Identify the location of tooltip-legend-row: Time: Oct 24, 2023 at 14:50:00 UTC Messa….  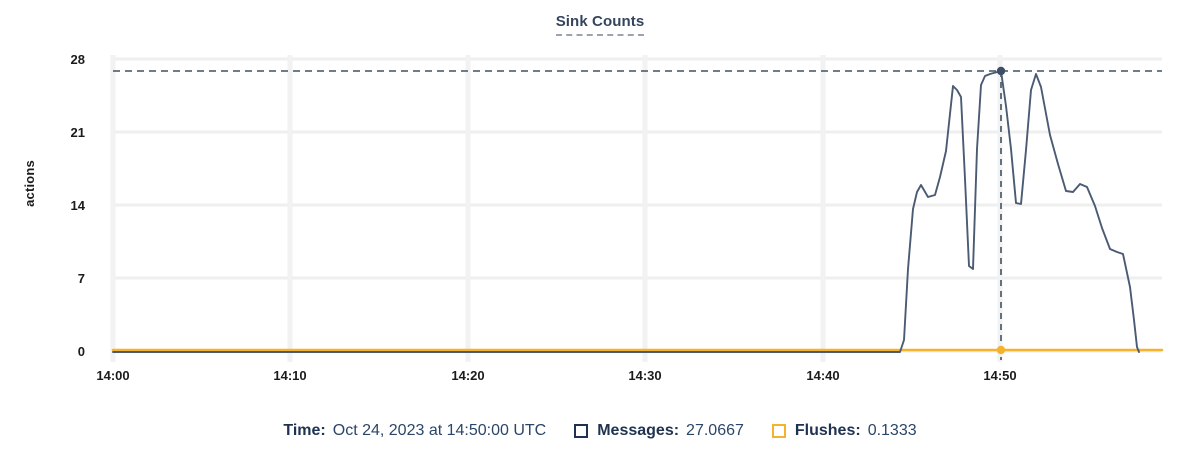
(600, 431).